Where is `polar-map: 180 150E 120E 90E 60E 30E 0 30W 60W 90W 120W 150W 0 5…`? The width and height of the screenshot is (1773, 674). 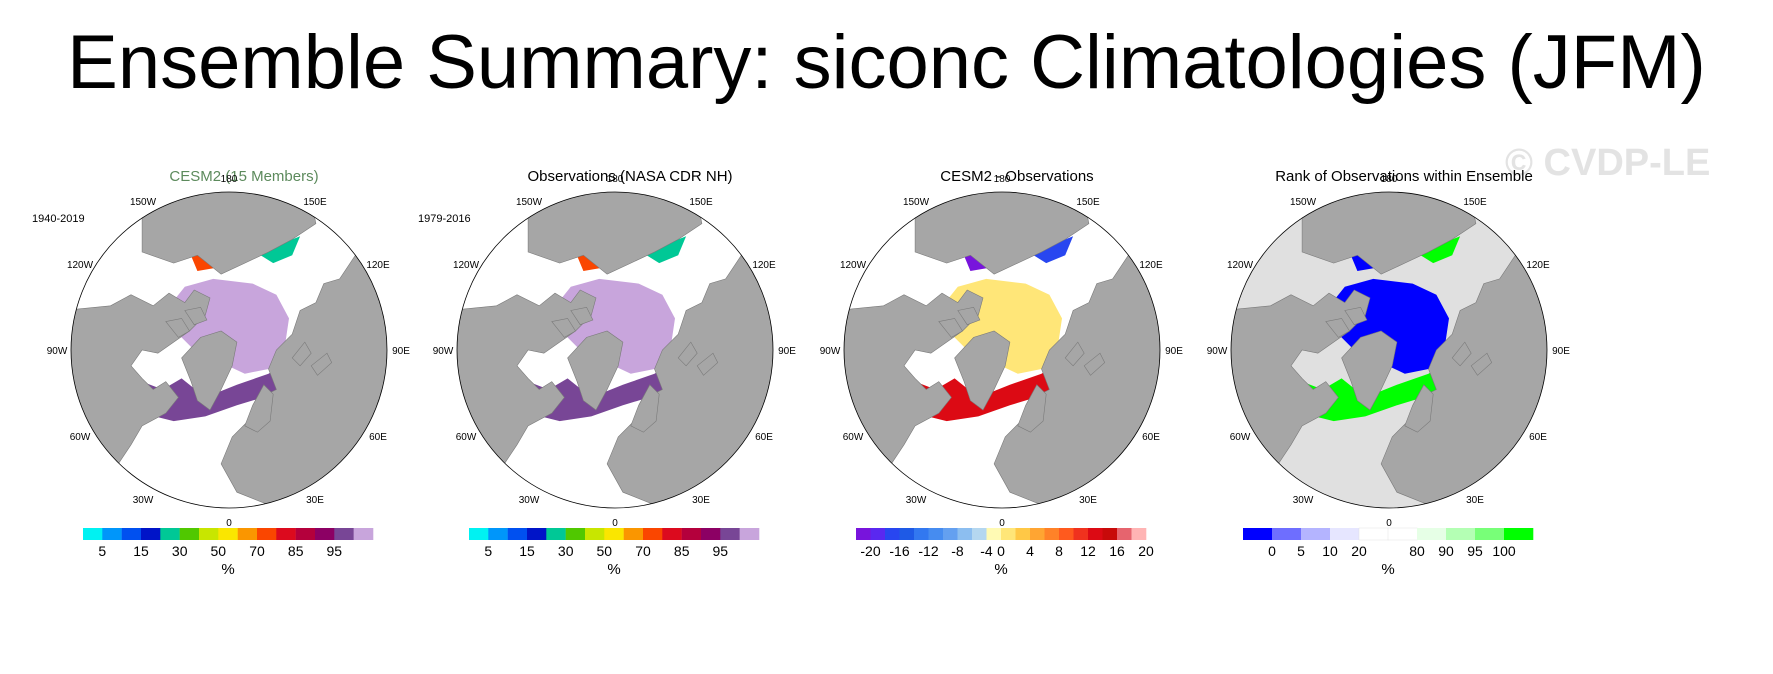
polar-map: 180 150E 120E 90E 60E 30E 0 30W 60W 90W 120W 150W 0 5… is located at coordinates (1389, 376).